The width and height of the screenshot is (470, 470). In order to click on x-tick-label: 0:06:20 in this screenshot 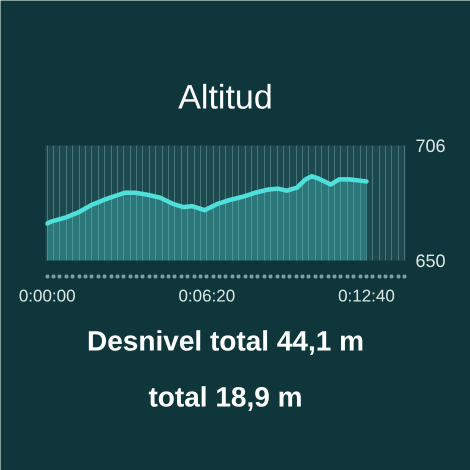, I will do `click(207, 296)`.